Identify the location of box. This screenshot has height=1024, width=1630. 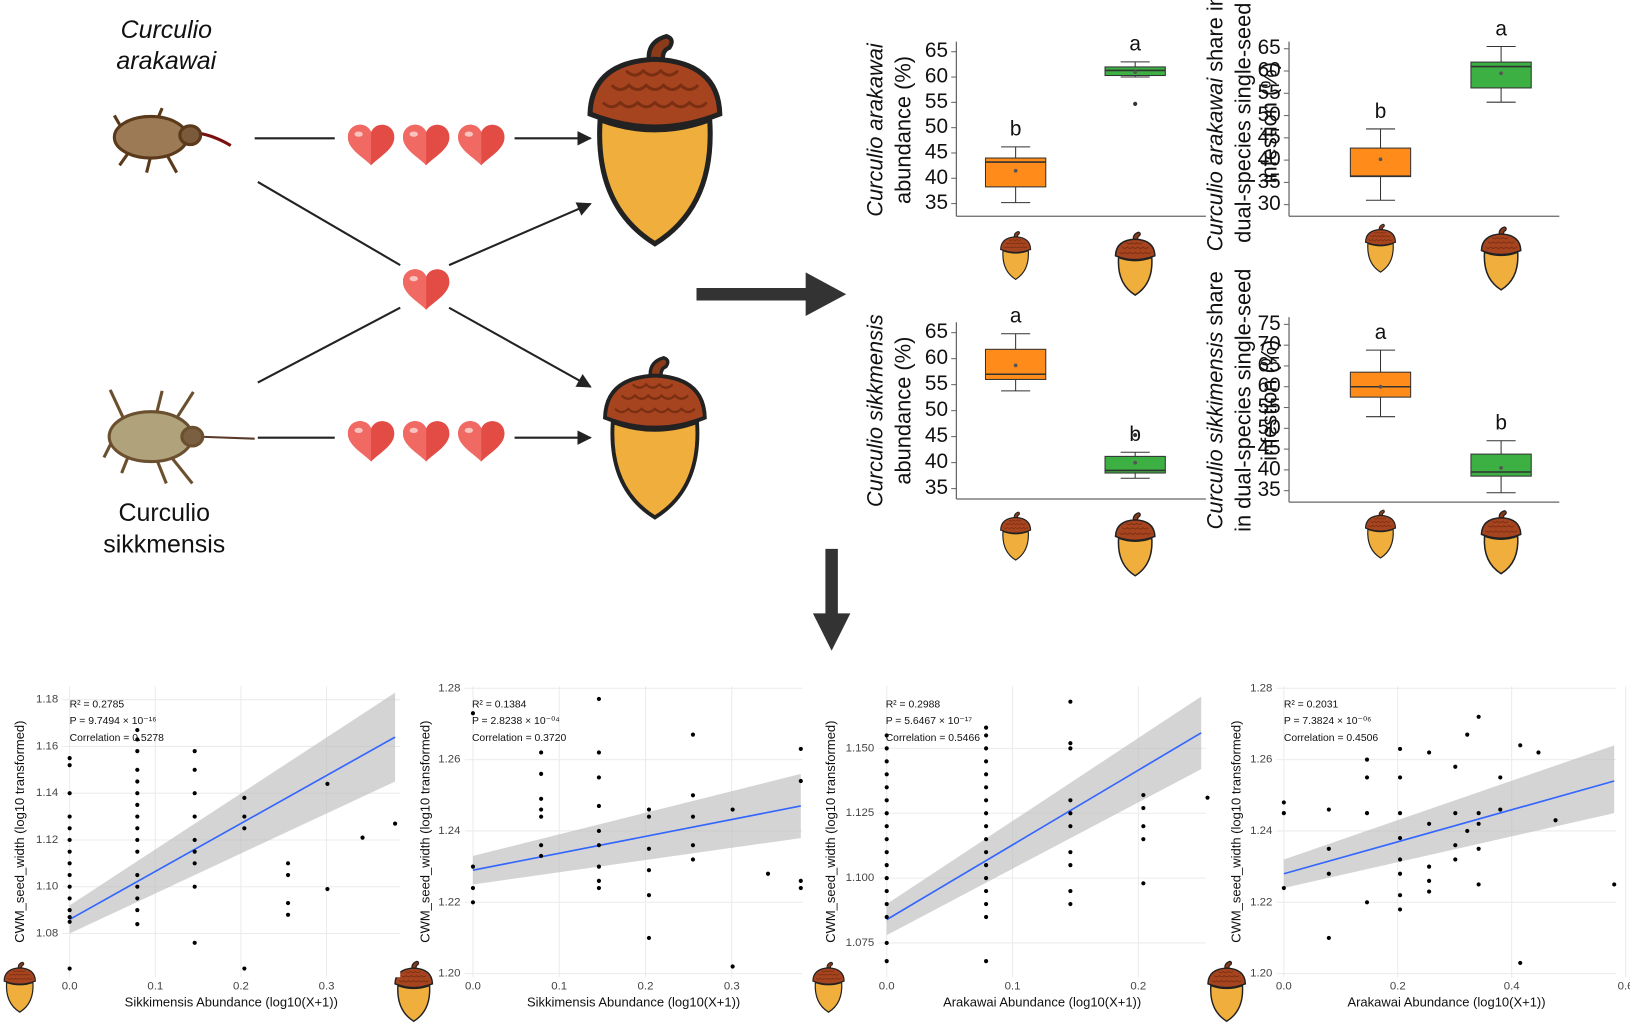
(1380, 162).